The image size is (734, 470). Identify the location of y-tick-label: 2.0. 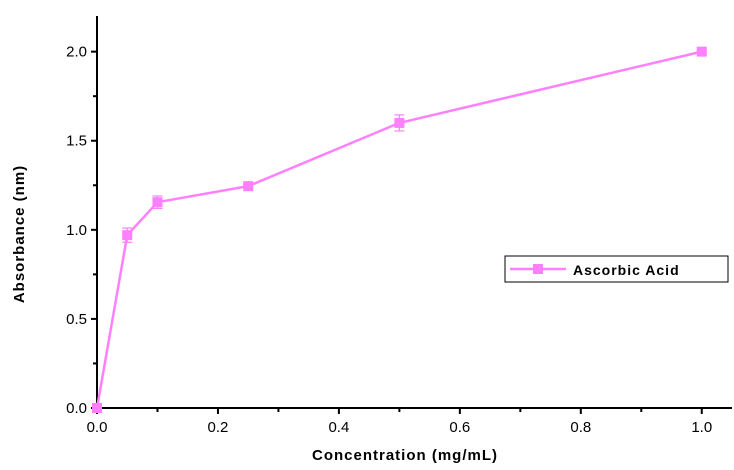
(76, 52).